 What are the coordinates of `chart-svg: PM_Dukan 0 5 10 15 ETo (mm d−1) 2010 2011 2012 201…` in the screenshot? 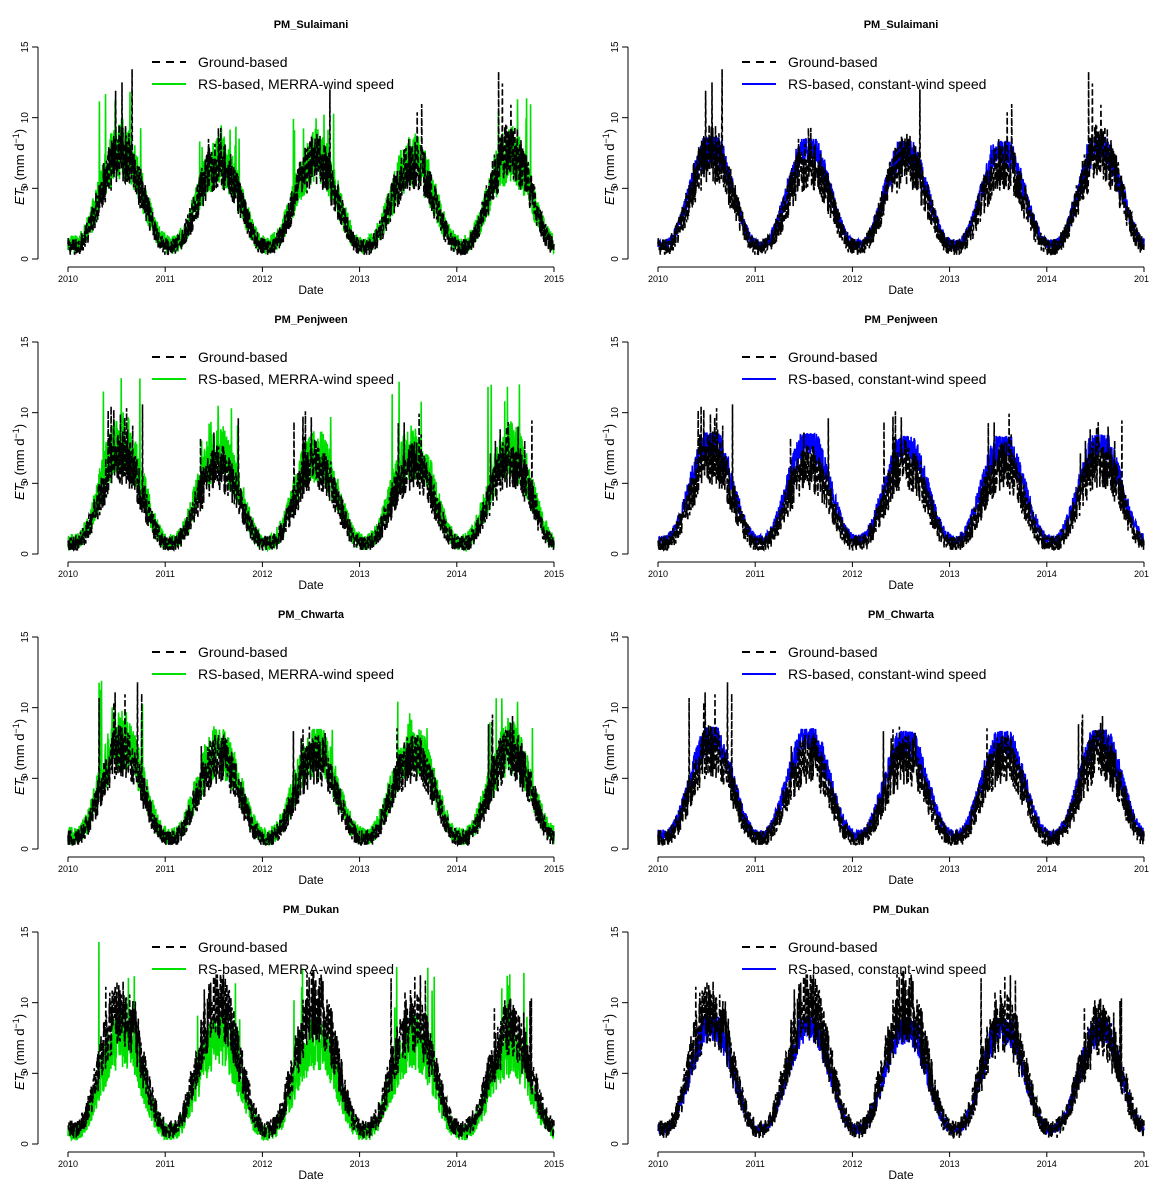 It's located at (875, 1042).